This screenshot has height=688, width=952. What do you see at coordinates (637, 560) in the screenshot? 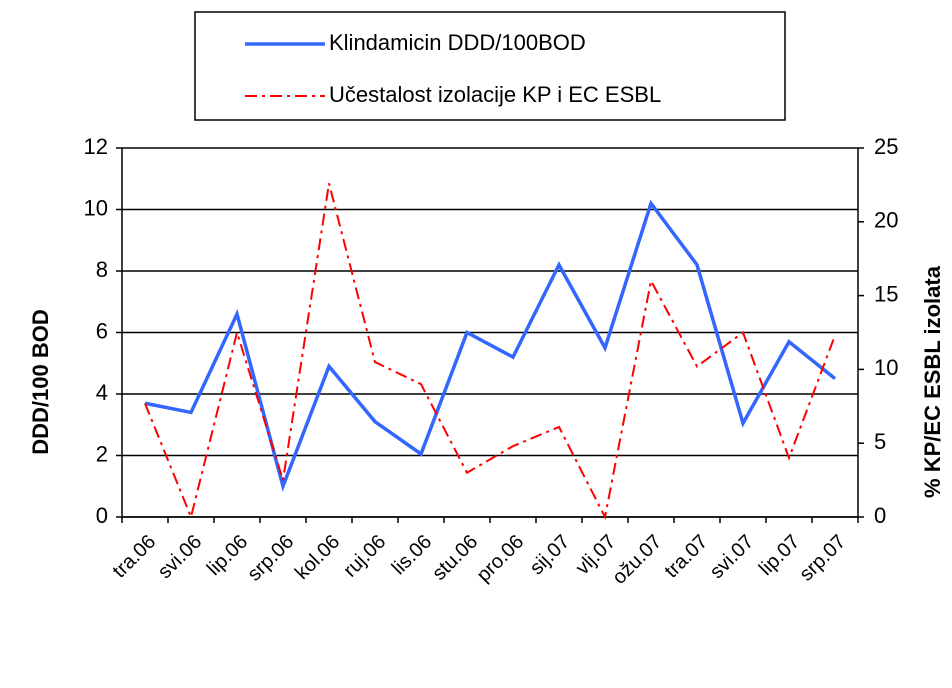
I see `x-tick-label: ožu.07` at bounding box center [637, 560].